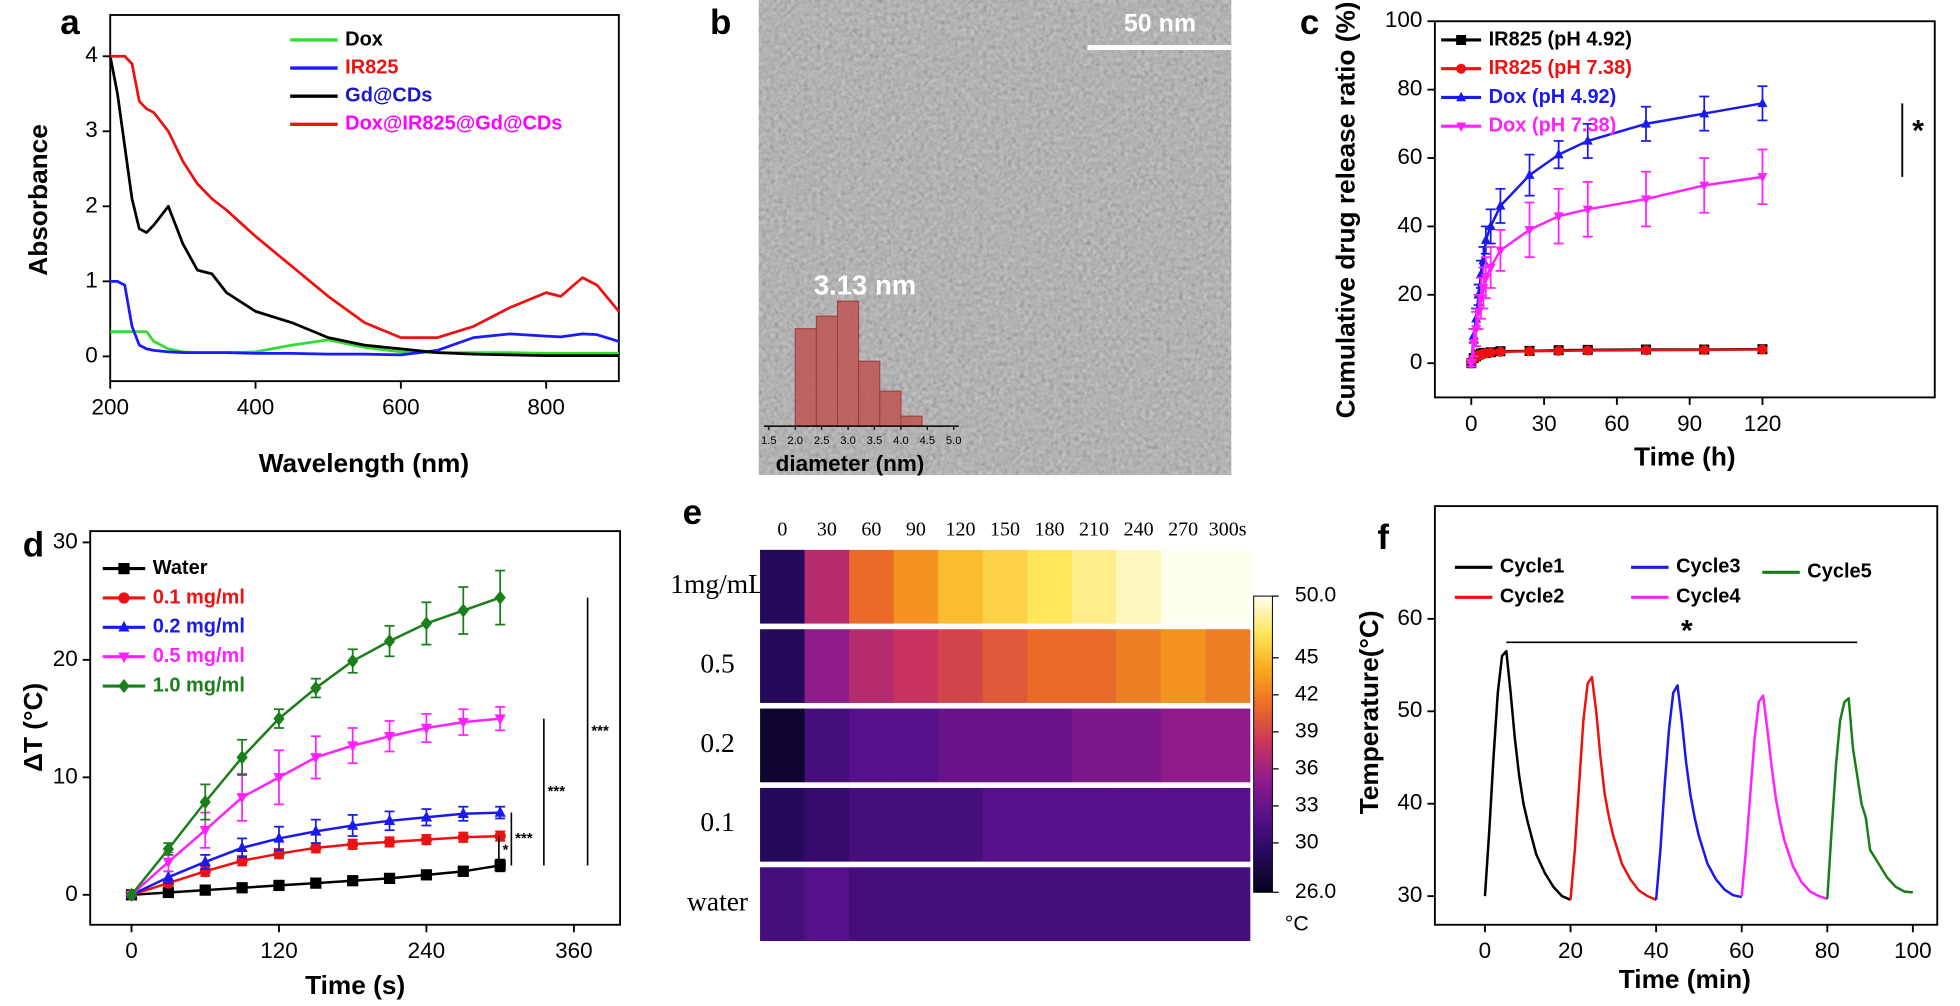  I want to click on column-label: 0, so click(782, 530).